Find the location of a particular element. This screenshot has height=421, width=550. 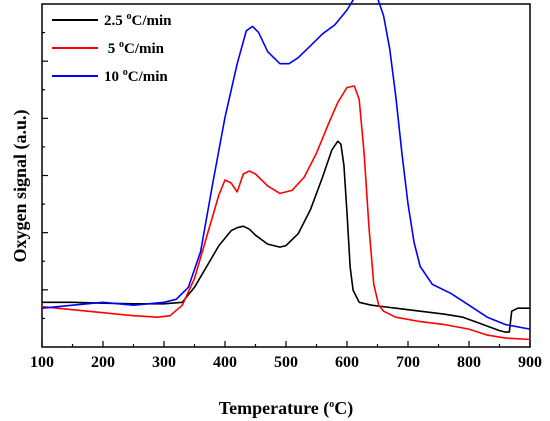

y-axis-title: Oxygen signal (a.u.) is located at coordinates (20, 185).